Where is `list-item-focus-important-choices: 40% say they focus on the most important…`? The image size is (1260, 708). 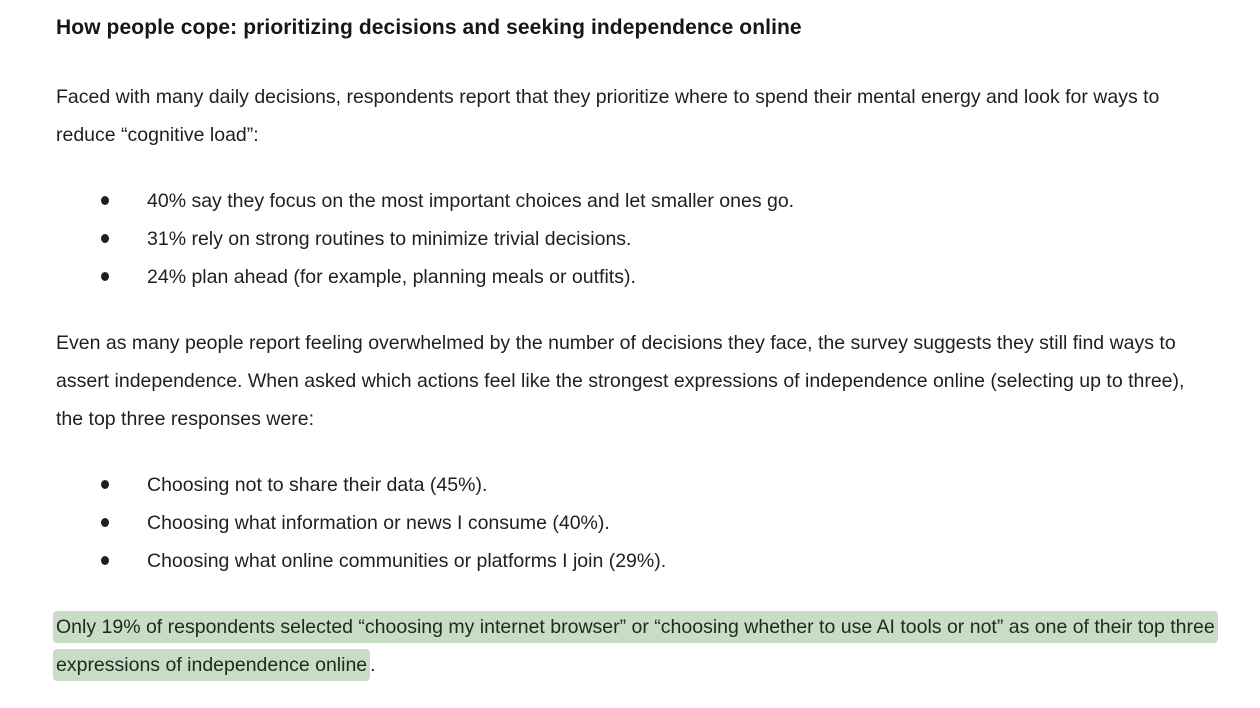 list-item-focus-important-choices: 40% say they focus on the most important… is located at coordinates (636, 201).